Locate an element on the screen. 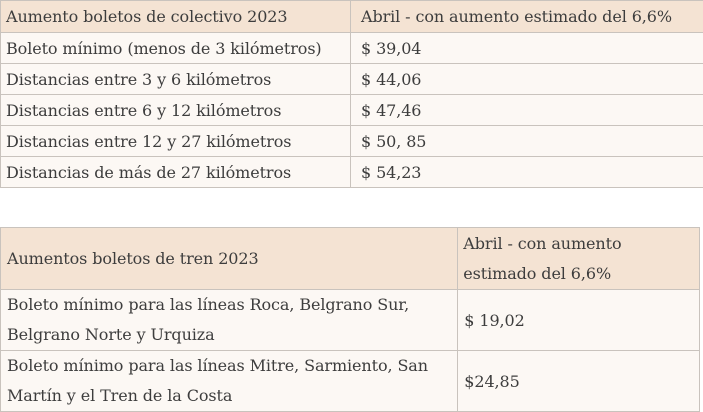  fare-price: $ 47,46 is located at coordinates (527, 110).